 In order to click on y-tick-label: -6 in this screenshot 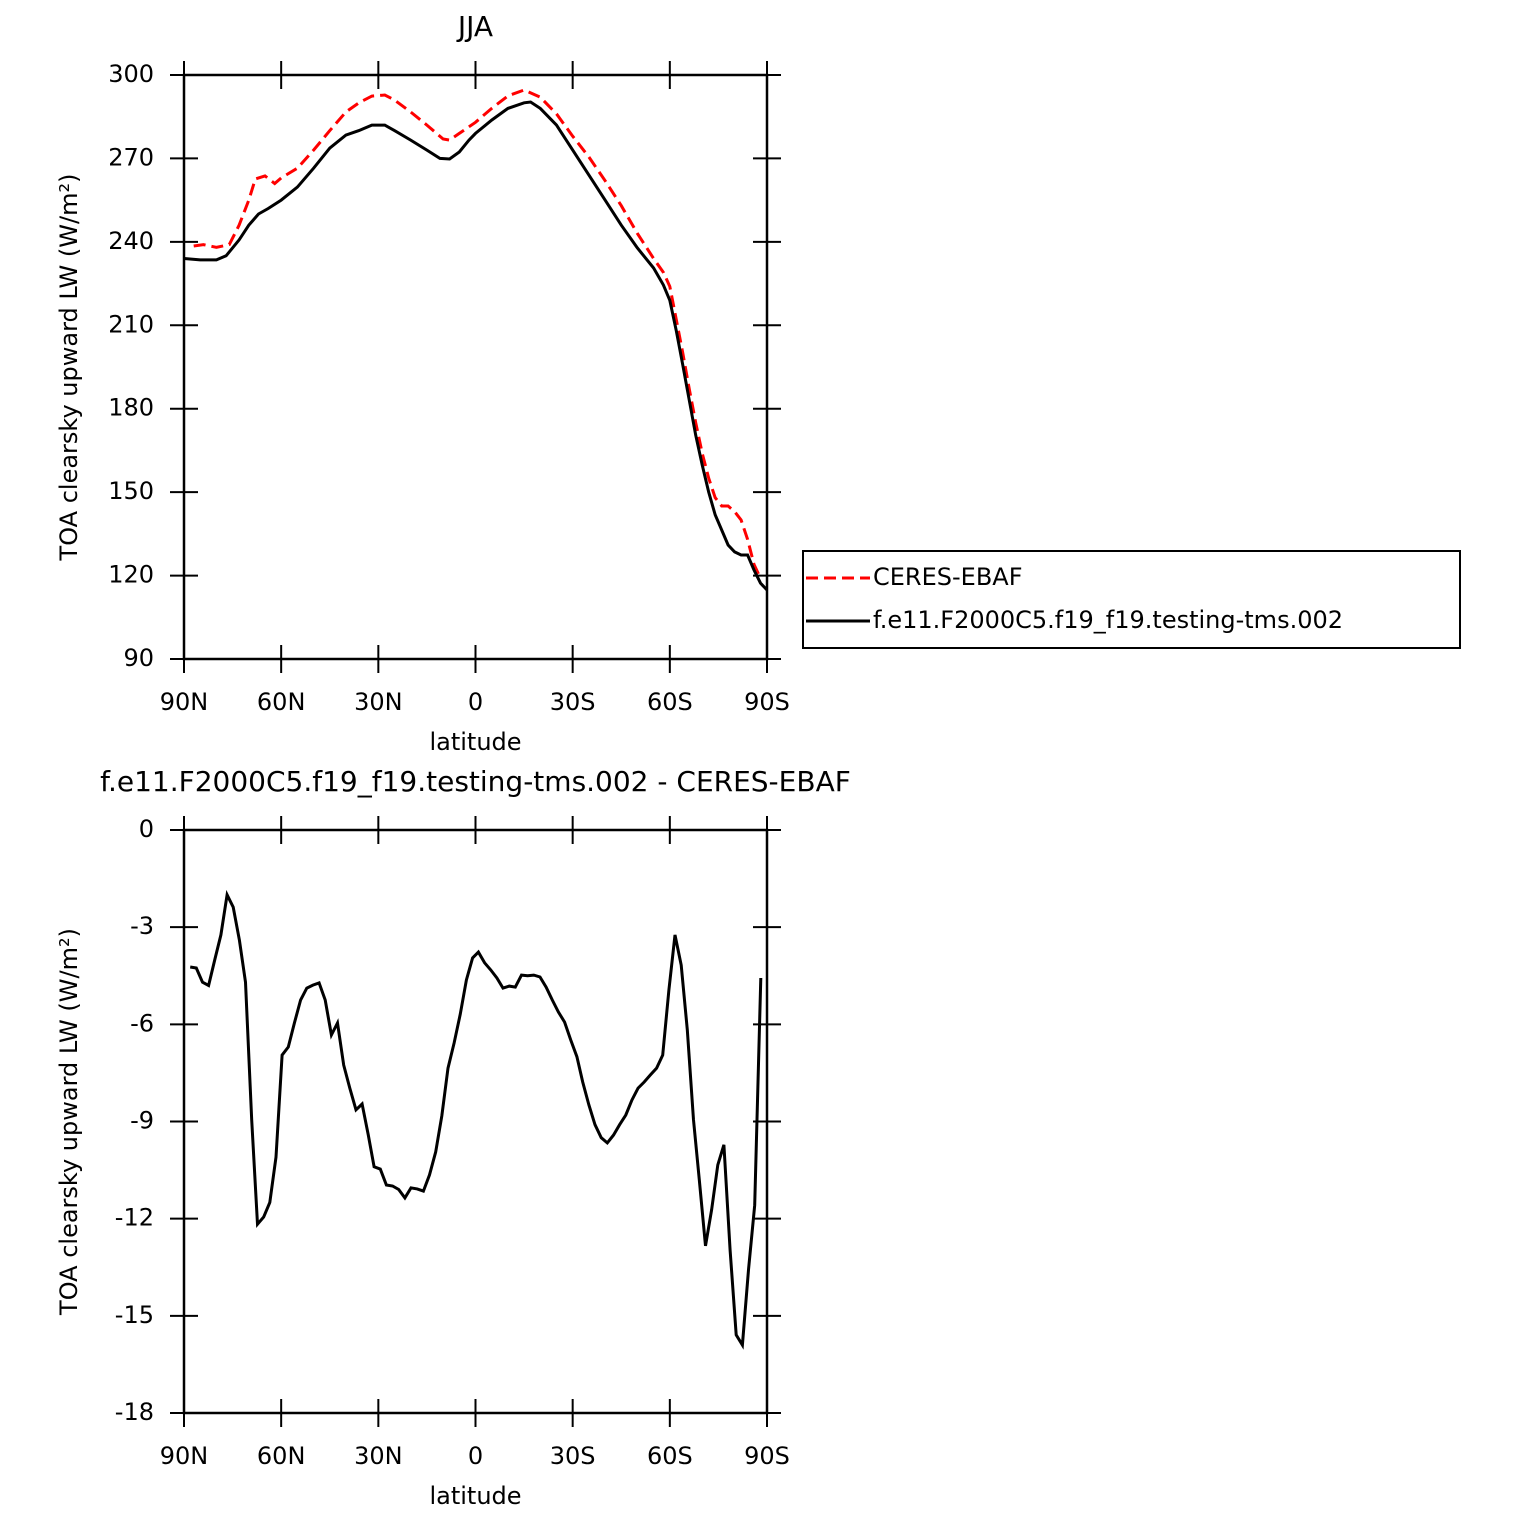, I will do `click(142, 1023)`.